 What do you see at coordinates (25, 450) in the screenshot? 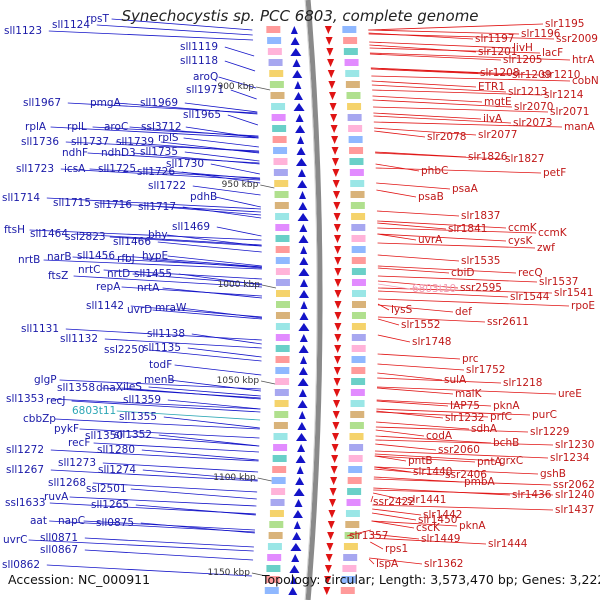
I see `forward-gene-label: sll1272` at bounding box center [25, 450].